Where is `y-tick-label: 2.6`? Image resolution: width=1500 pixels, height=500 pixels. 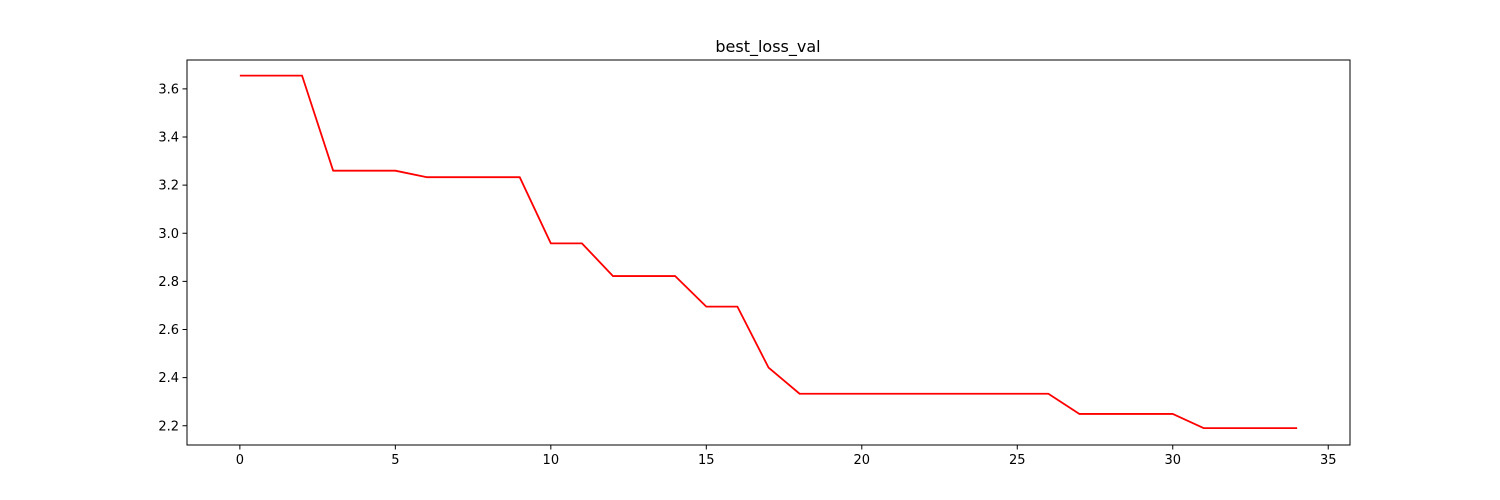 y-tick-label: 2.6 is located at coordinates (168, 330).